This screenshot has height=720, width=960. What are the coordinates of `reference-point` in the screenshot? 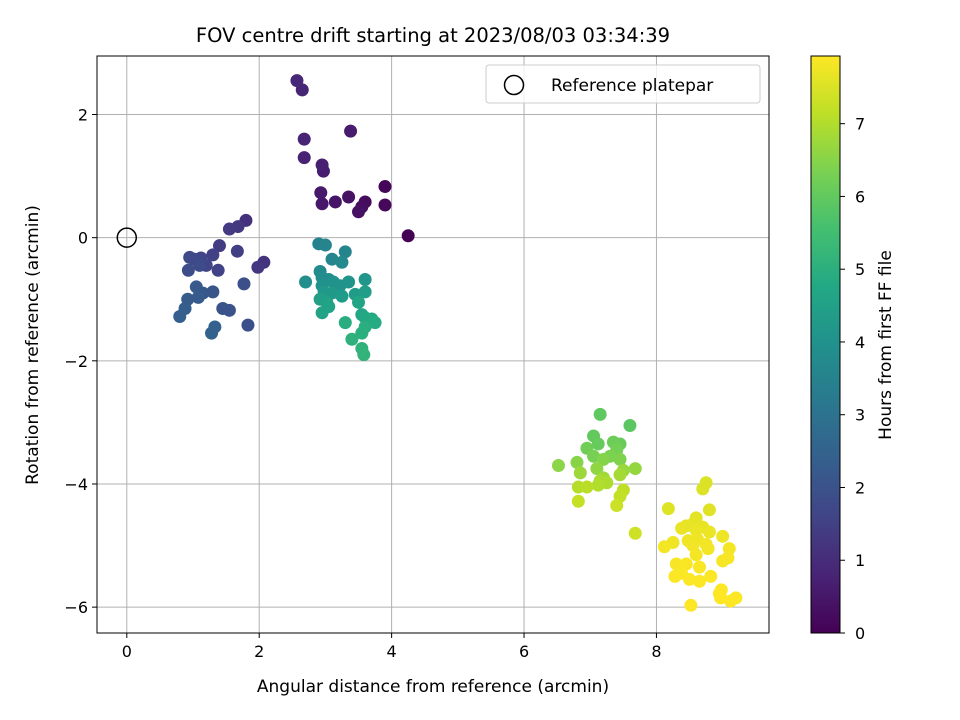 It's located at (127, 237).